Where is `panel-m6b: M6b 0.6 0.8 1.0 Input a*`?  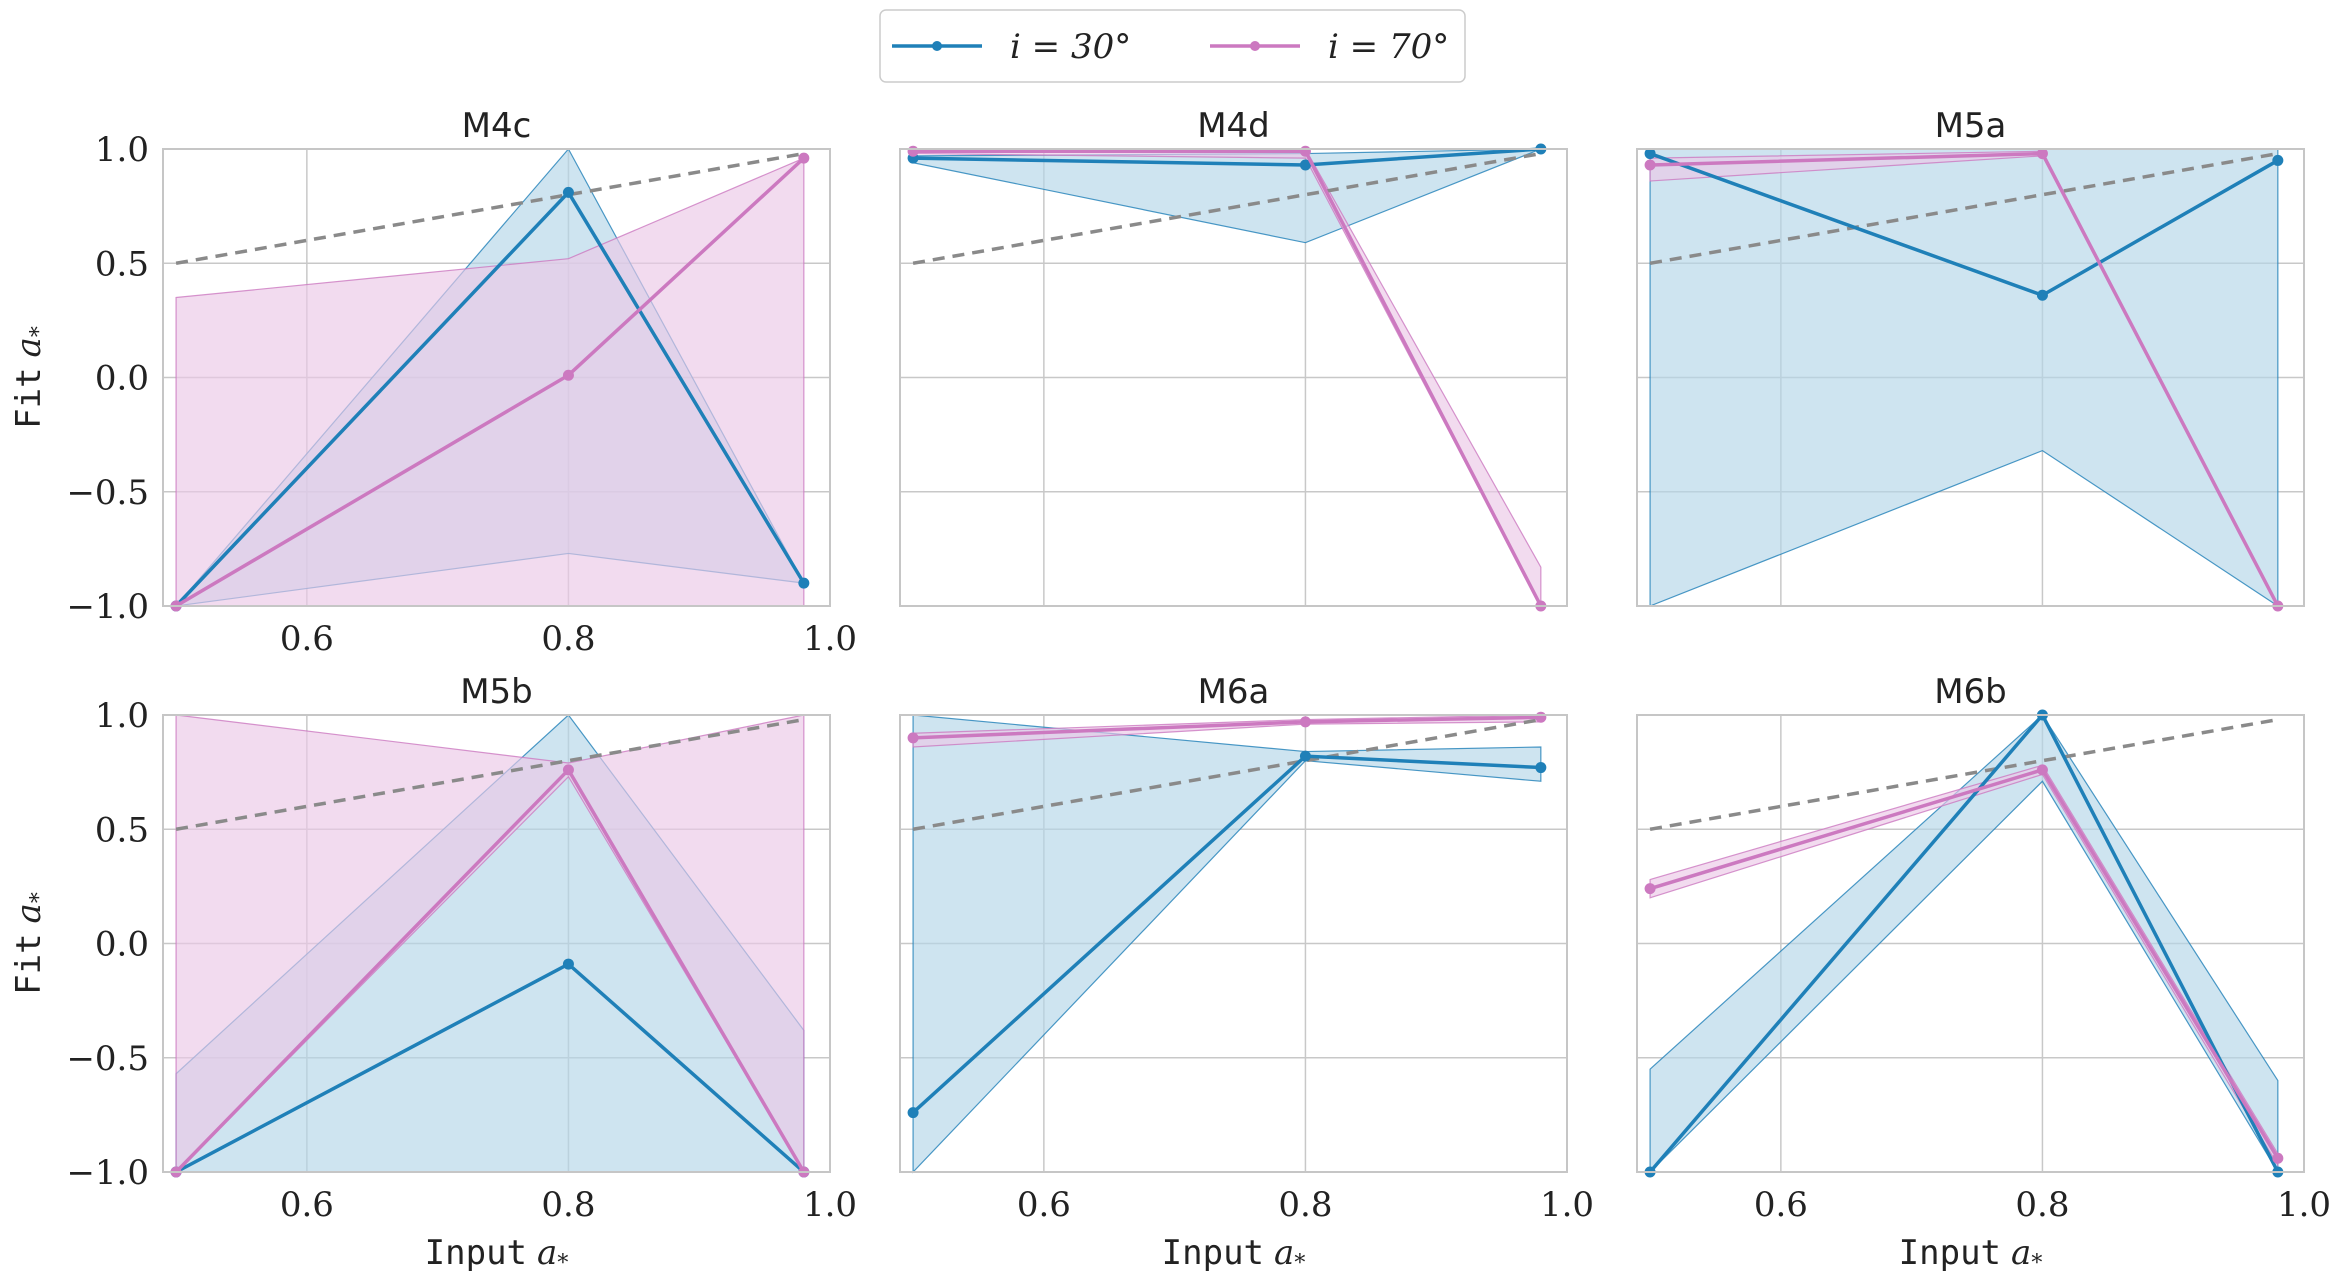 panel-m6b: M6b 0.6 0.8 1.0 Input a* is located at coordinates (1983, 974).